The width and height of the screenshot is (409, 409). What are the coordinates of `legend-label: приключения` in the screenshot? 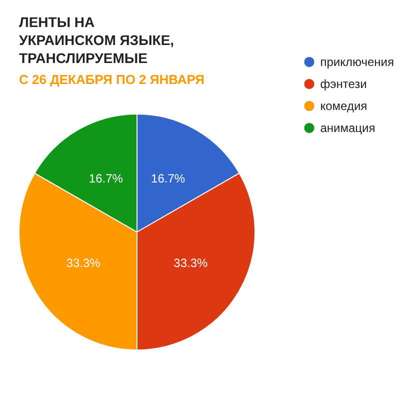 It's located at (357, 62).